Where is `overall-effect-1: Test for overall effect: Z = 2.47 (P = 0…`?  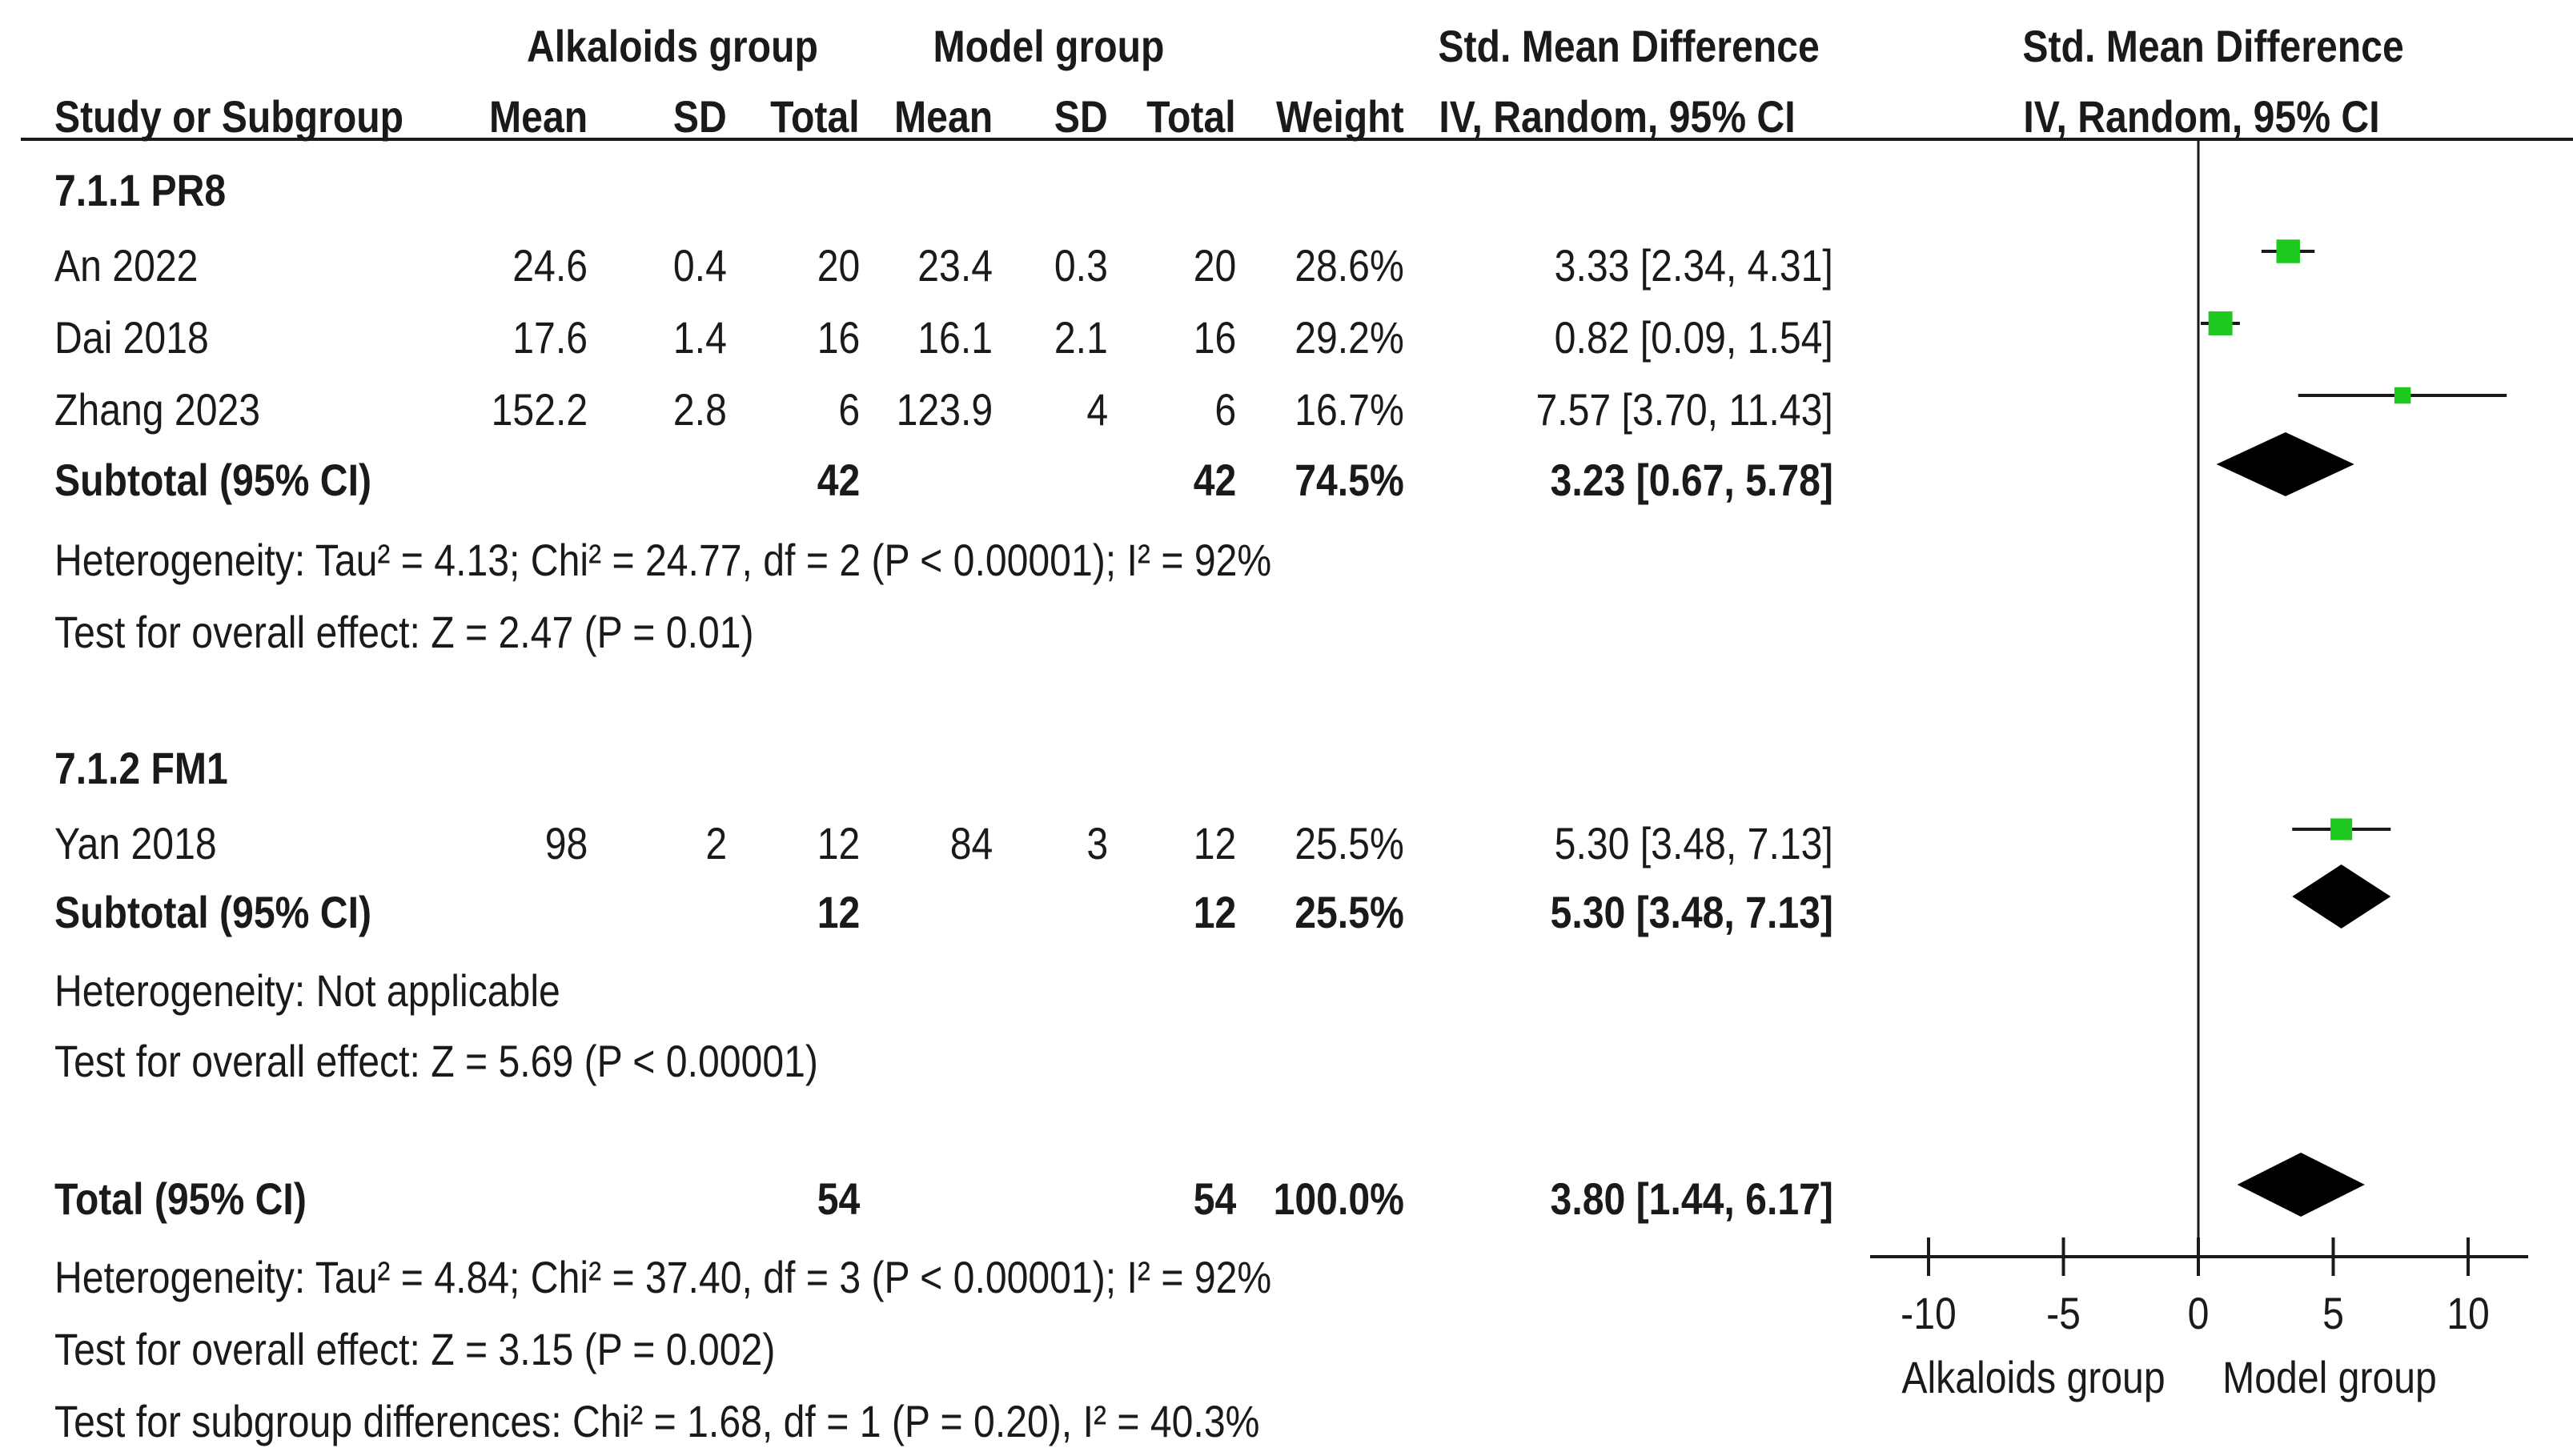 overall-effect-1: Test for overall effect: Z = 2.47 (P = 0… is located at coordinates (404, 632).